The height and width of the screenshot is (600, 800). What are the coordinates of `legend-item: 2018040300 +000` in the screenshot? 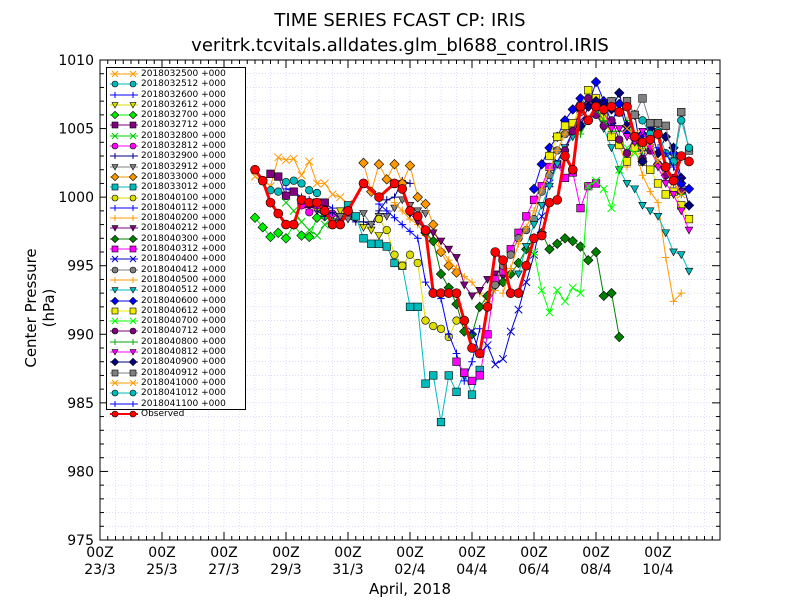 It's located at (176, 239).